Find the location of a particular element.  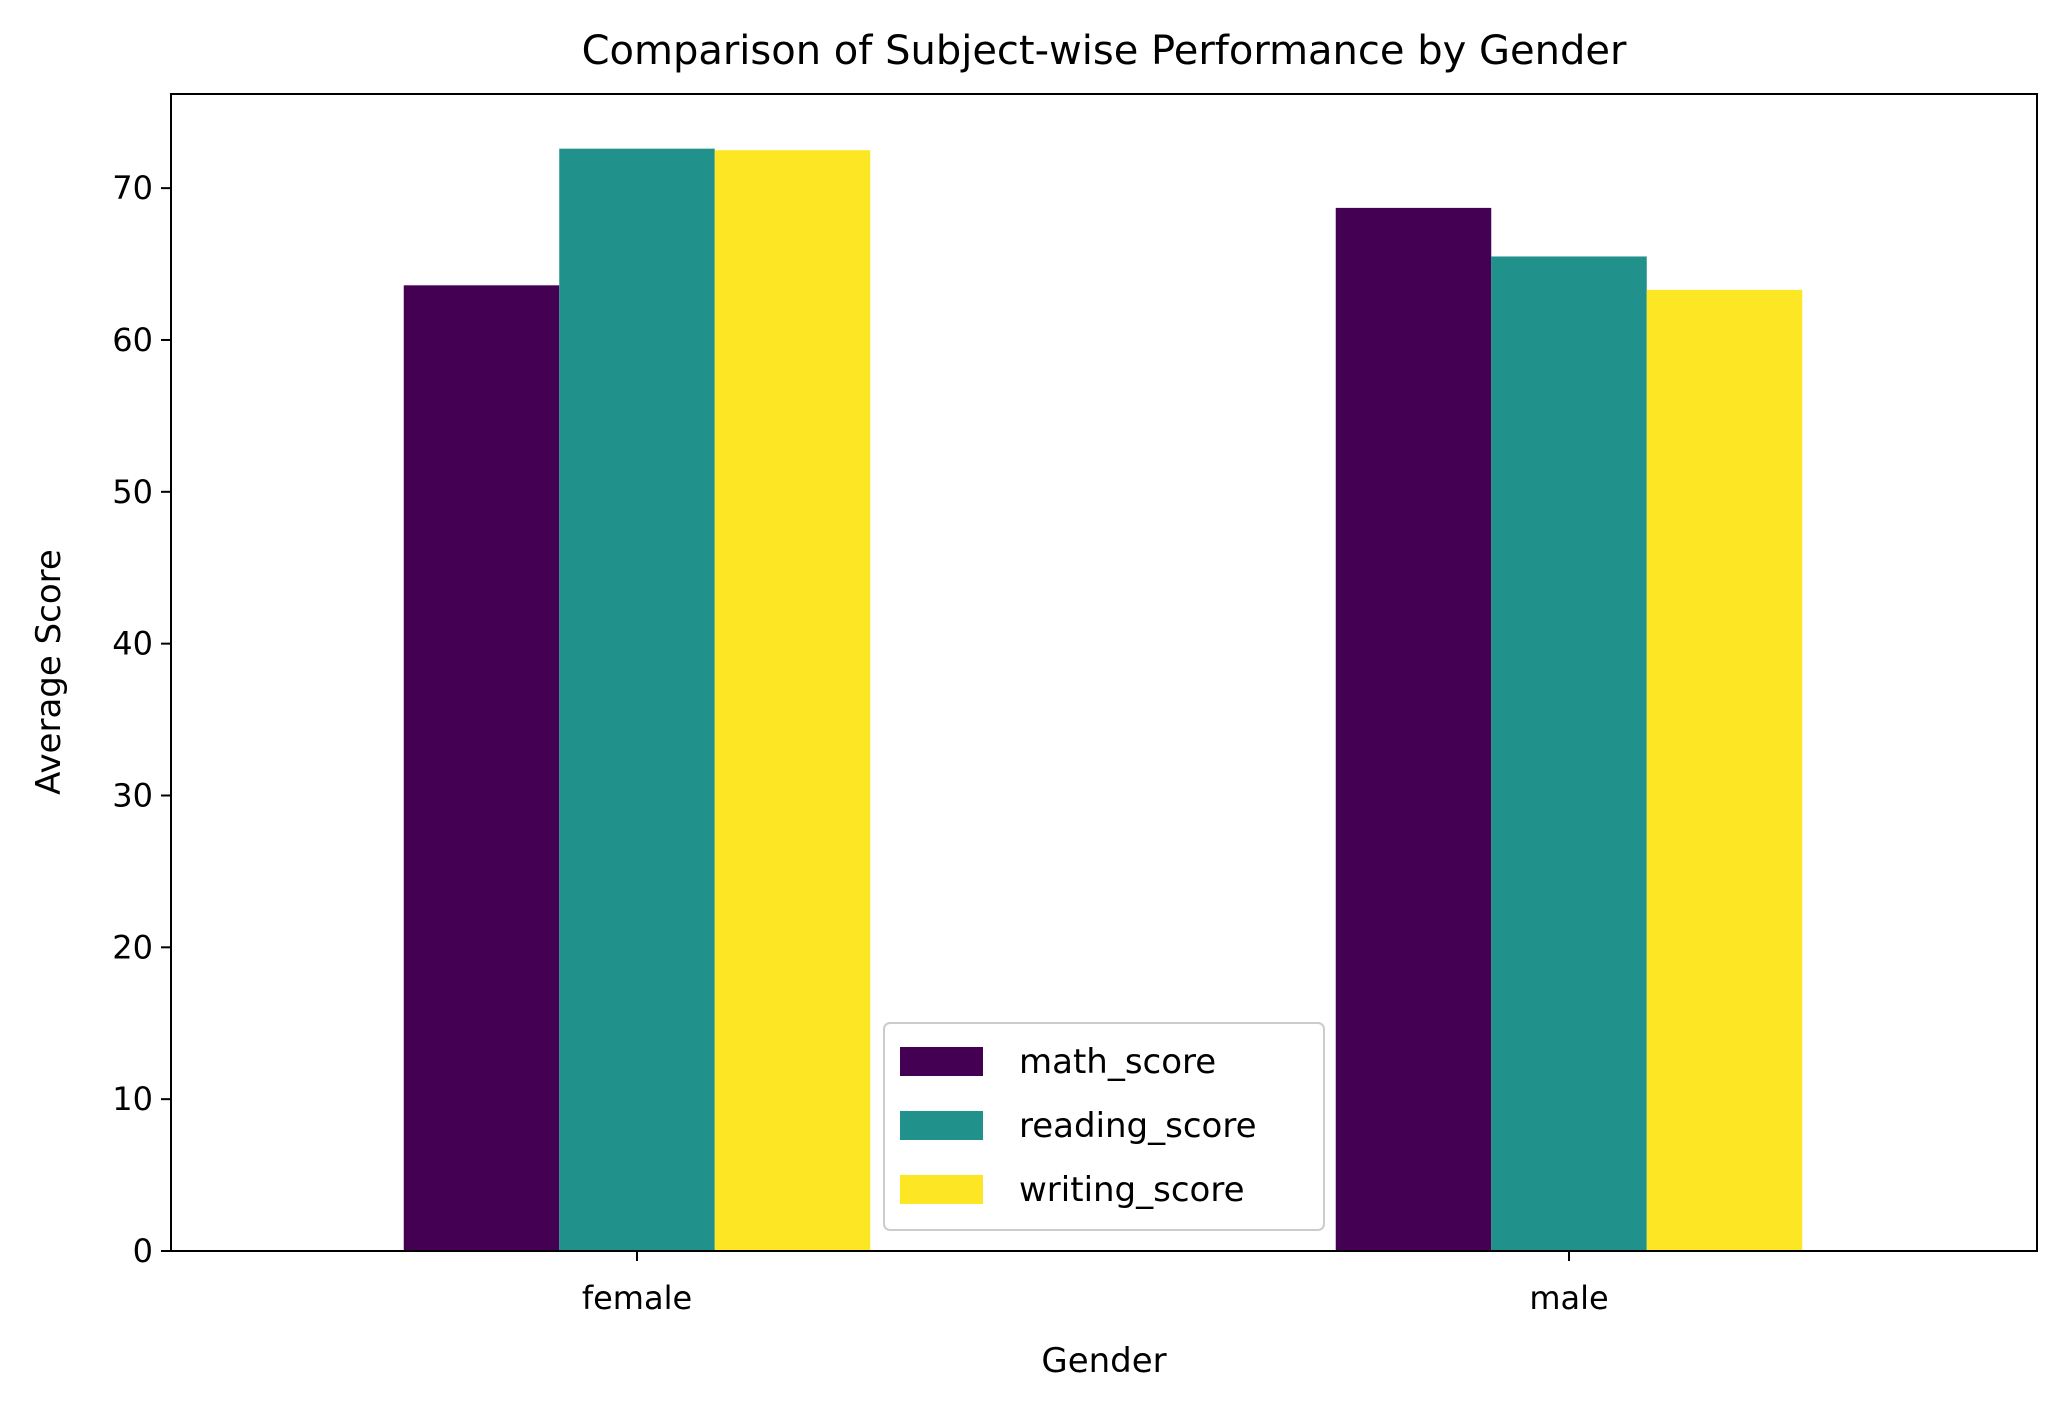

bar-reading_score-female is located at coordinates (637, 700).